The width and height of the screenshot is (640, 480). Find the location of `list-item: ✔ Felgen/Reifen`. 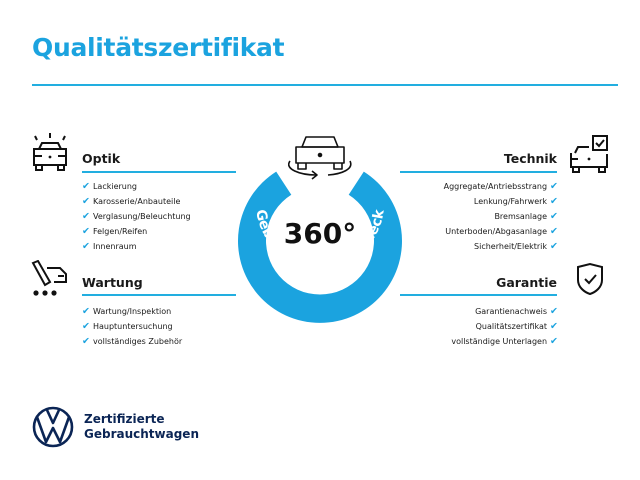

list-item: ✔ Felgen/Reifen is located at coordinates (115, 231).